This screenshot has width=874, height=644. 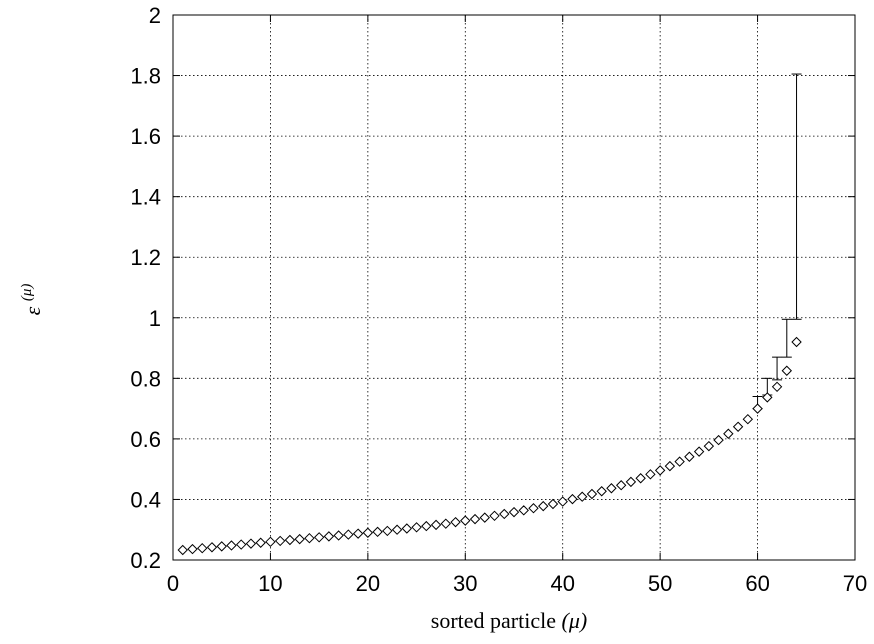 I want to click on y-tick-label: 1.2, so click(x=145, y=257).